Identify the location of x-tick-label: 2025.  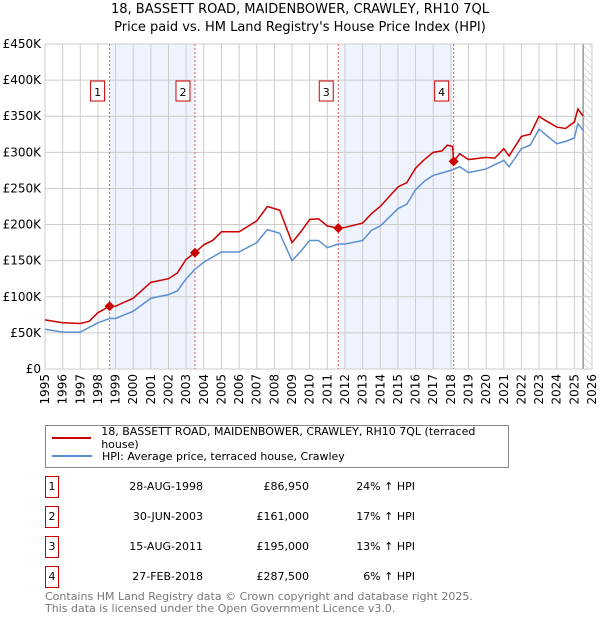
(574, 389).